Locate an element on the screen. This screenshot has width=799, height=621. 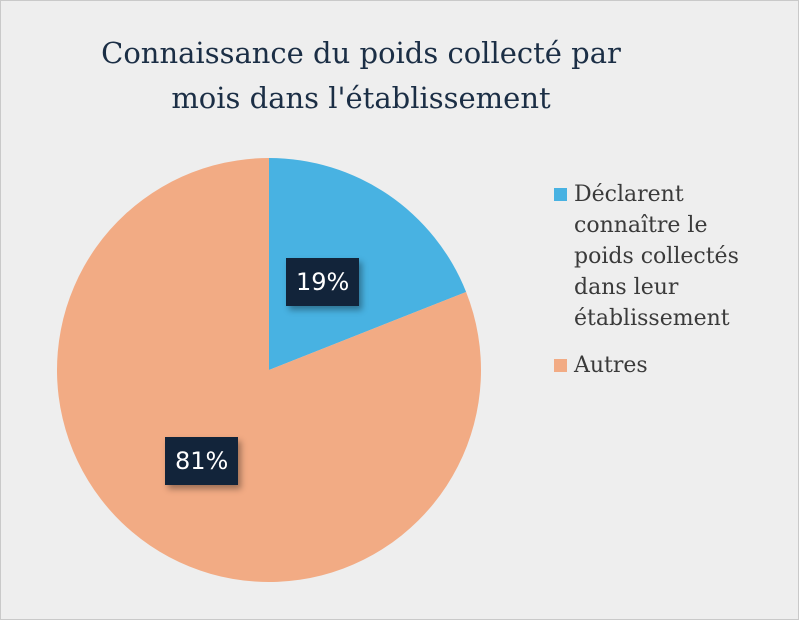
legend-label-line: dans leur is located at coordinates (626, 287).